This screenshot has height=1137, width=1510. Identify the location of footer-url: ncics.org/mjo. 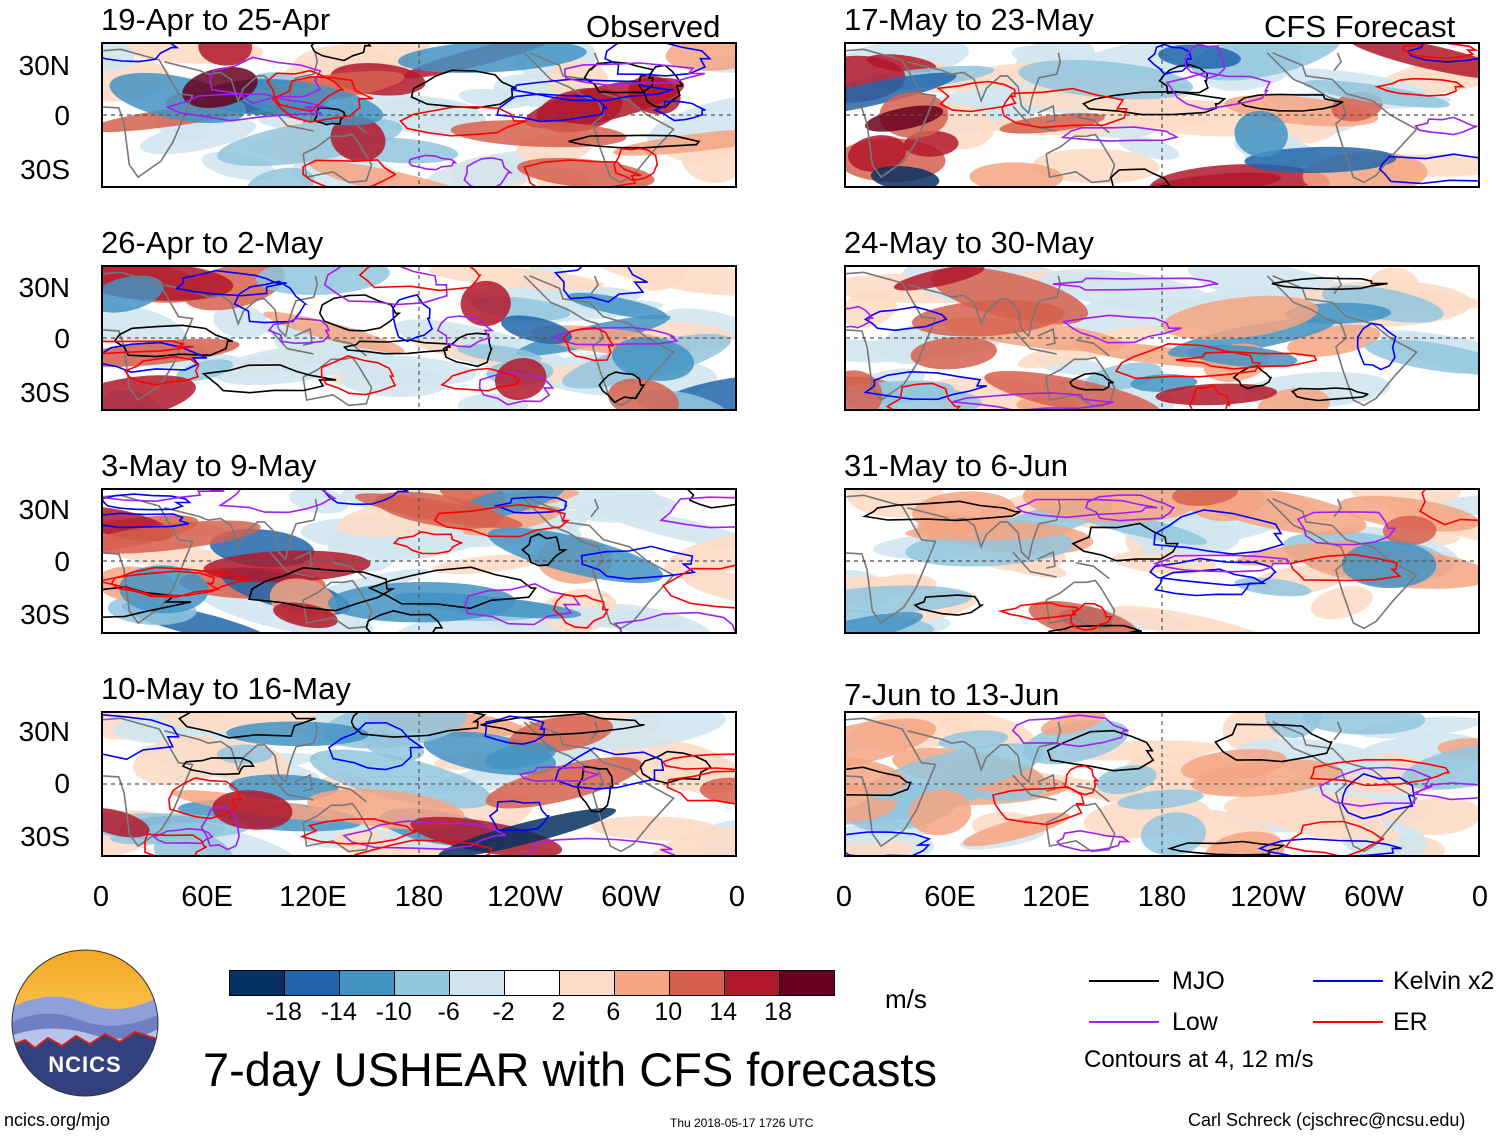
(57, 1120).